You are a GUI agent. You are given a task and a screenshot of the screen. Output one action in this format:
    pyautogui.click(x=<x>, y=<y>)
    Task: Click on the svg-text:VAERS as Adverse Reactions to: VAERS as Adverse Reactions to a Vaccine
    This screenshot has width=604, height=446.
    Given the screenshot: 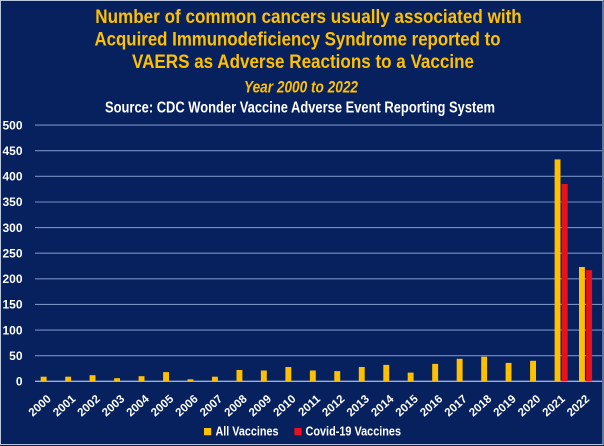 What is the action you would take?
    pyautogui.click(x=303, y=62)
    